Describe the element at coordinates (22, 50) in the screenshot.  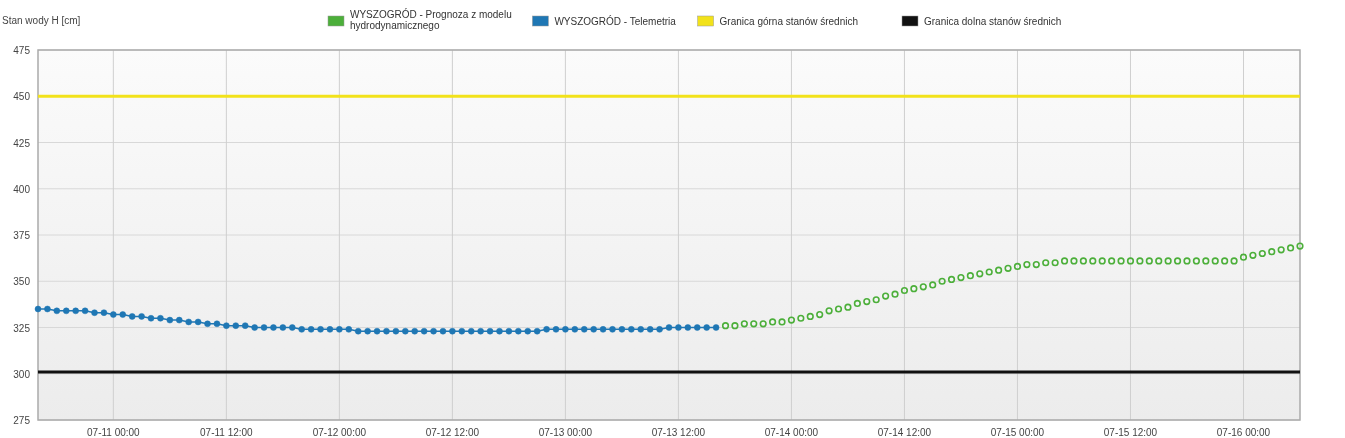
I see `y-tick-label: 475` at that location.